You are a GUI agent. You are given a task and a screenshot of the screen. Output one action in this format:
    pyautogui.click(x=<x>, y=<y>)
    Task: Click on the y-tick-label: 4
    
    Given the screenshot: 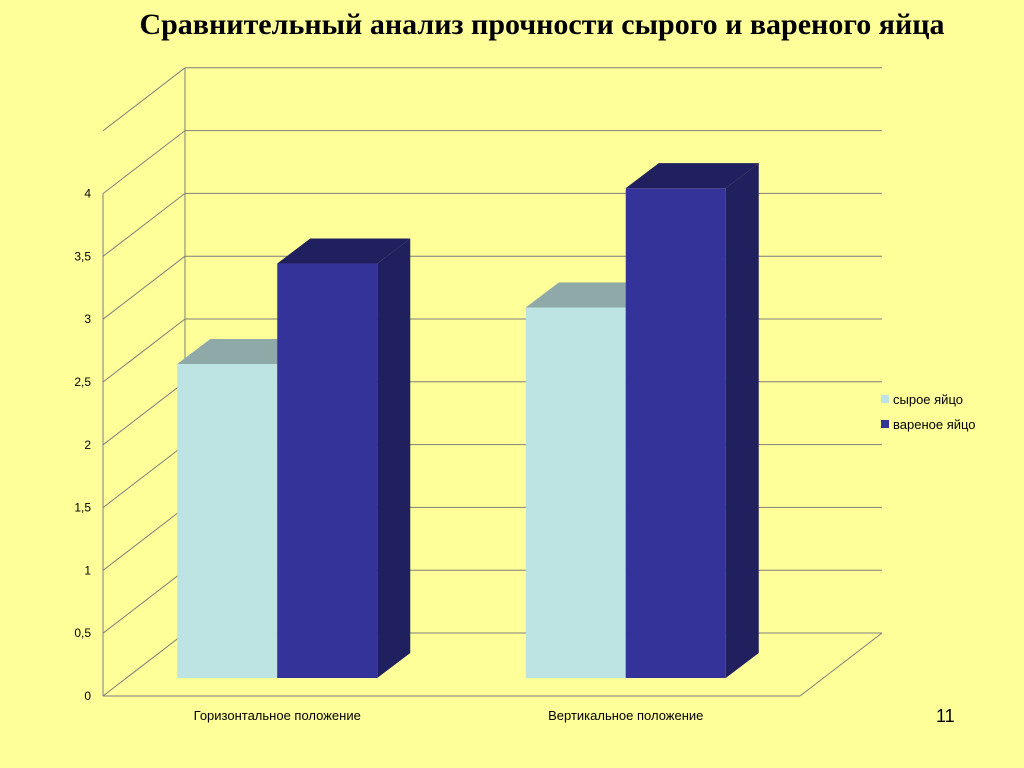 What is the action you would take?
    pyautogui.click(x=87, y=194)
    